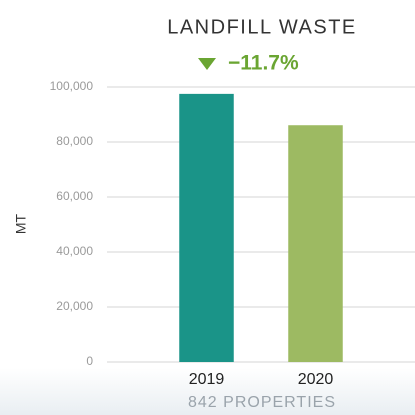  I want to click on y-tick-label: 40,000, so click(74, 251).